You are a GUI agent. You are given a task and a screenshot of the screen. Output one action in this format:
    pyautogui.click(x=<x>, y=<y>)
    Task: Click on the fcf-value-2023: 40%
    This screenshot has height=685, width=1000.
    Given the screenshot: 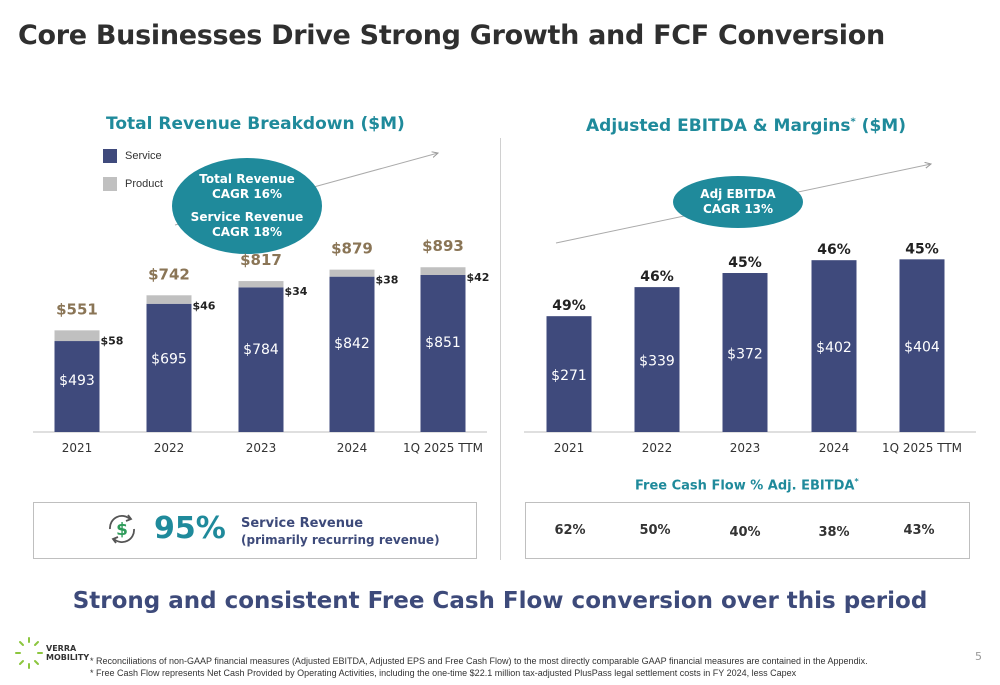 What is the action you would take?
    pyautogui.click(x=745, y=532)
    